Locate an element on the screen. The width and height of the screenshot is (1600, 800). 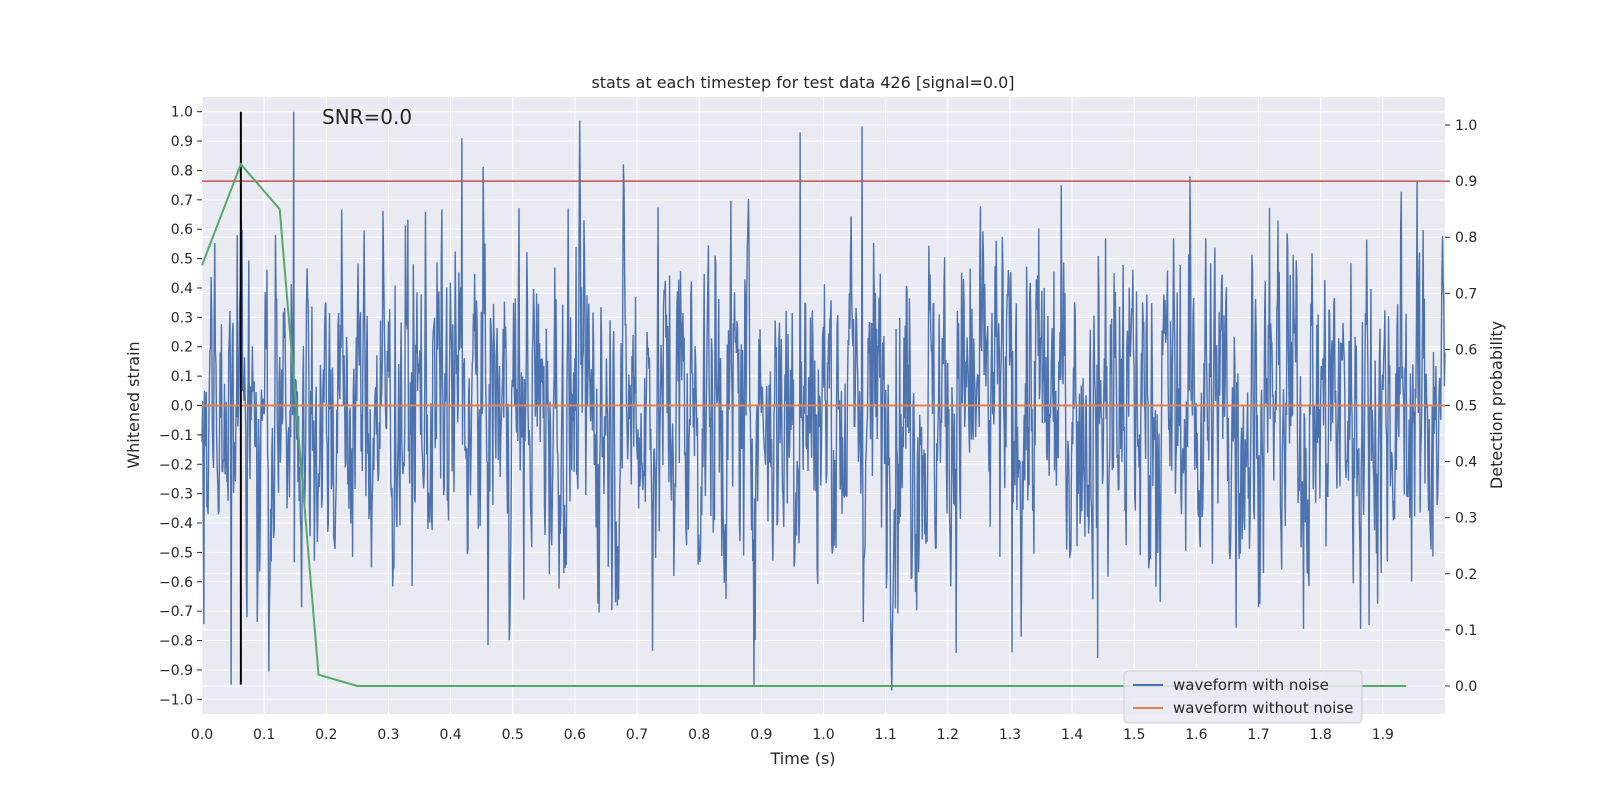
y-tick-label: 0.6 is located at coordinates (182, 230).